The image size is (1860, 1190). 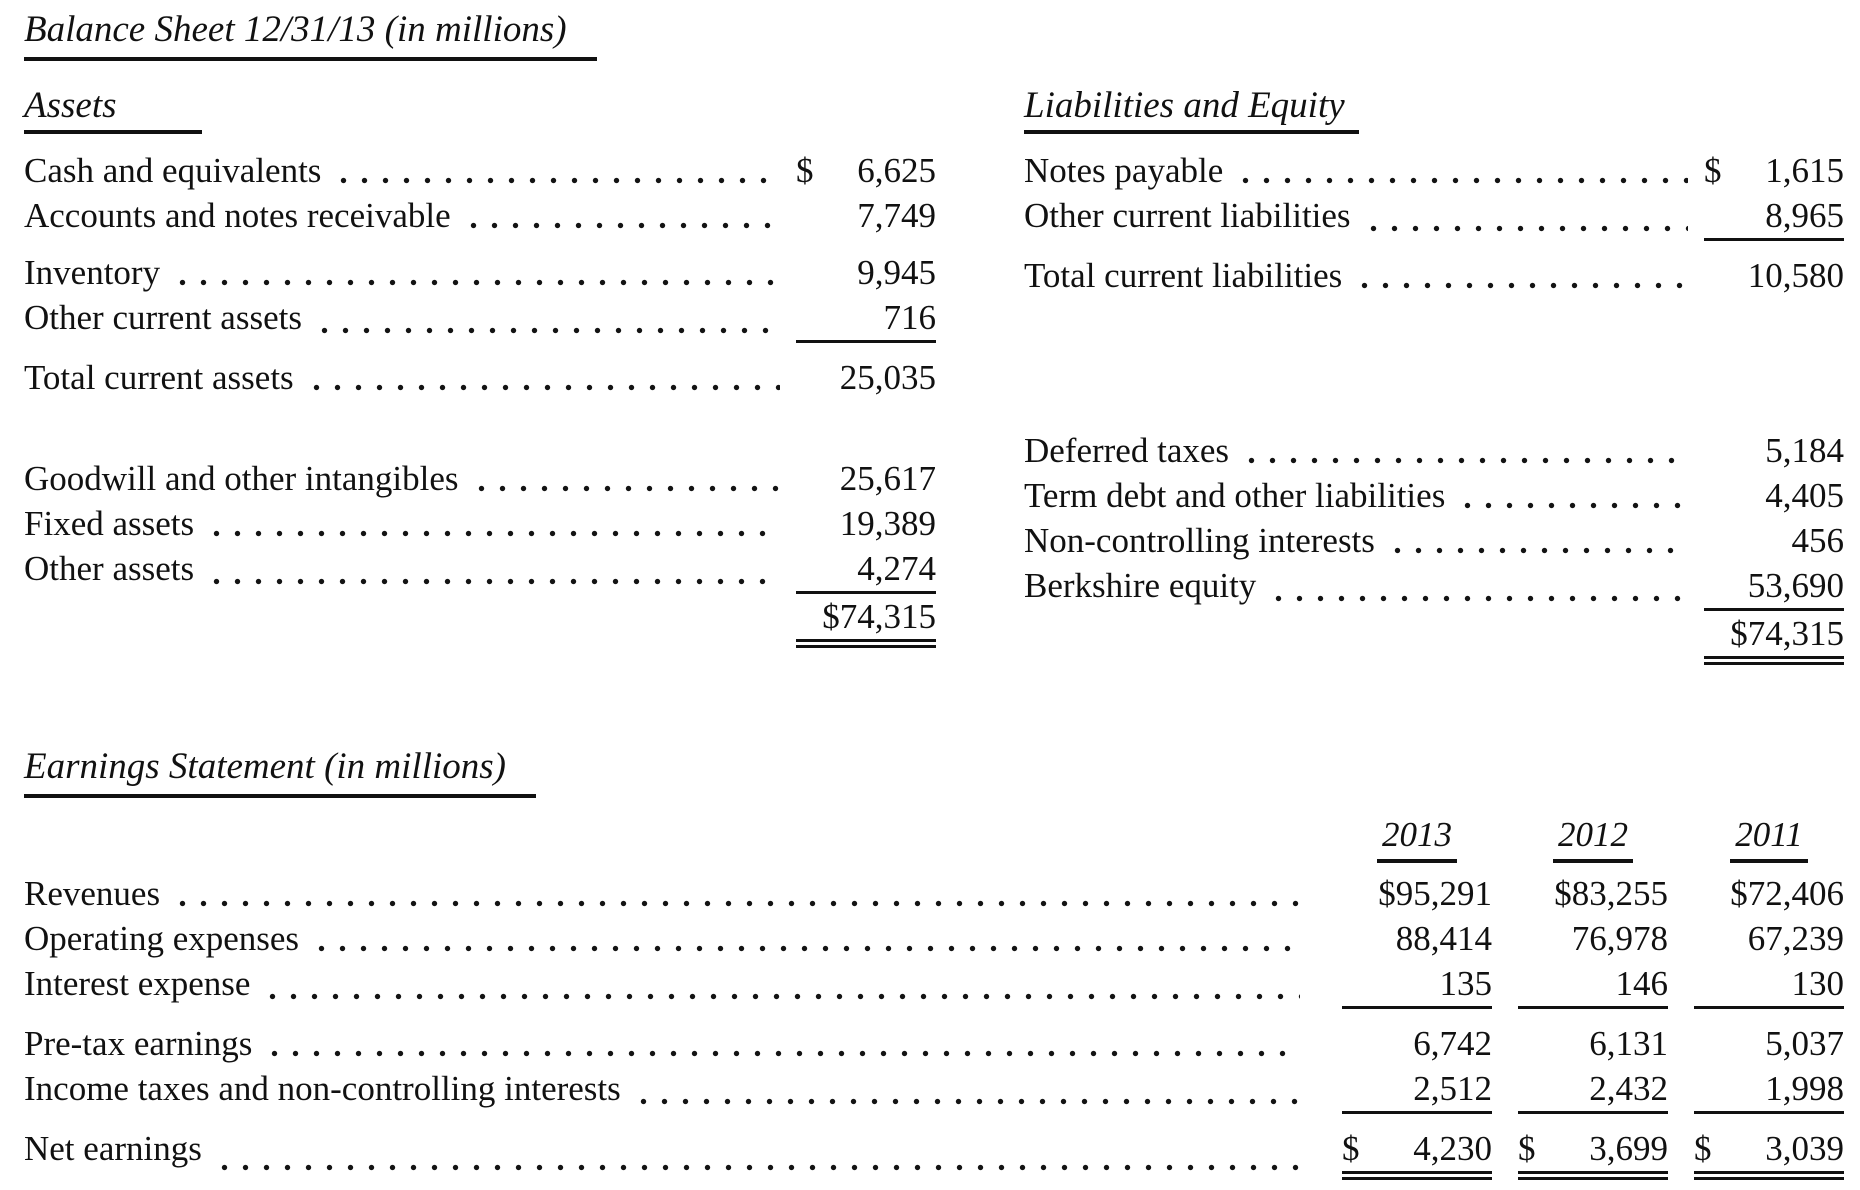 What do you see at coordinates (1774, 495) in the screenshot?
I see `liability-value: 4,405` at bounding box center [1774, 495].